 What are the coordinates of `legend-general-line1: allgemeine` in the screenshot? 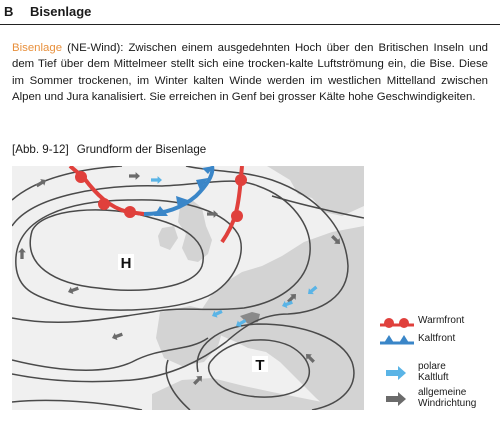 It's located at (442, 392).